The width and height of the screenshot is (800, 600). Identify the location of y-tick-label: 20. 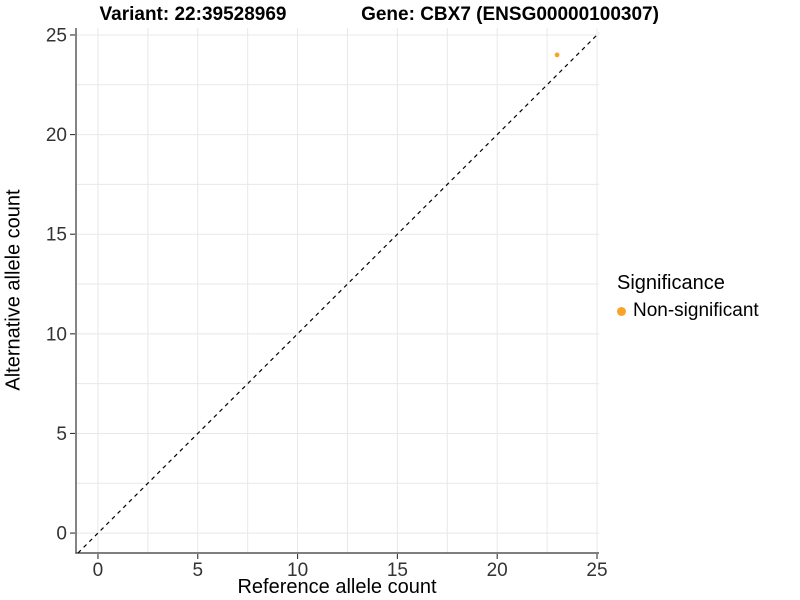
(56, 135).